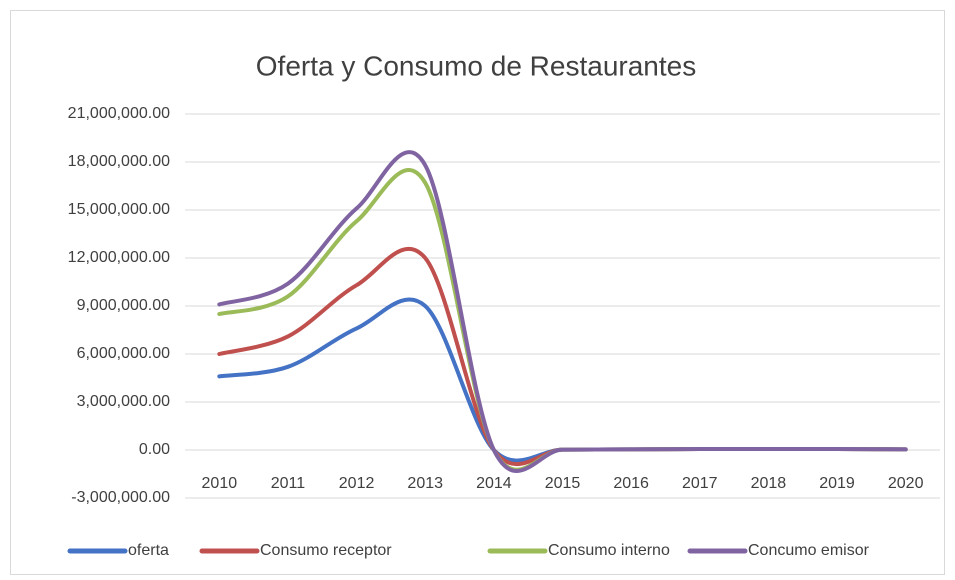  I want to click on legend-label: Consumo receptor, so click(326, 550).